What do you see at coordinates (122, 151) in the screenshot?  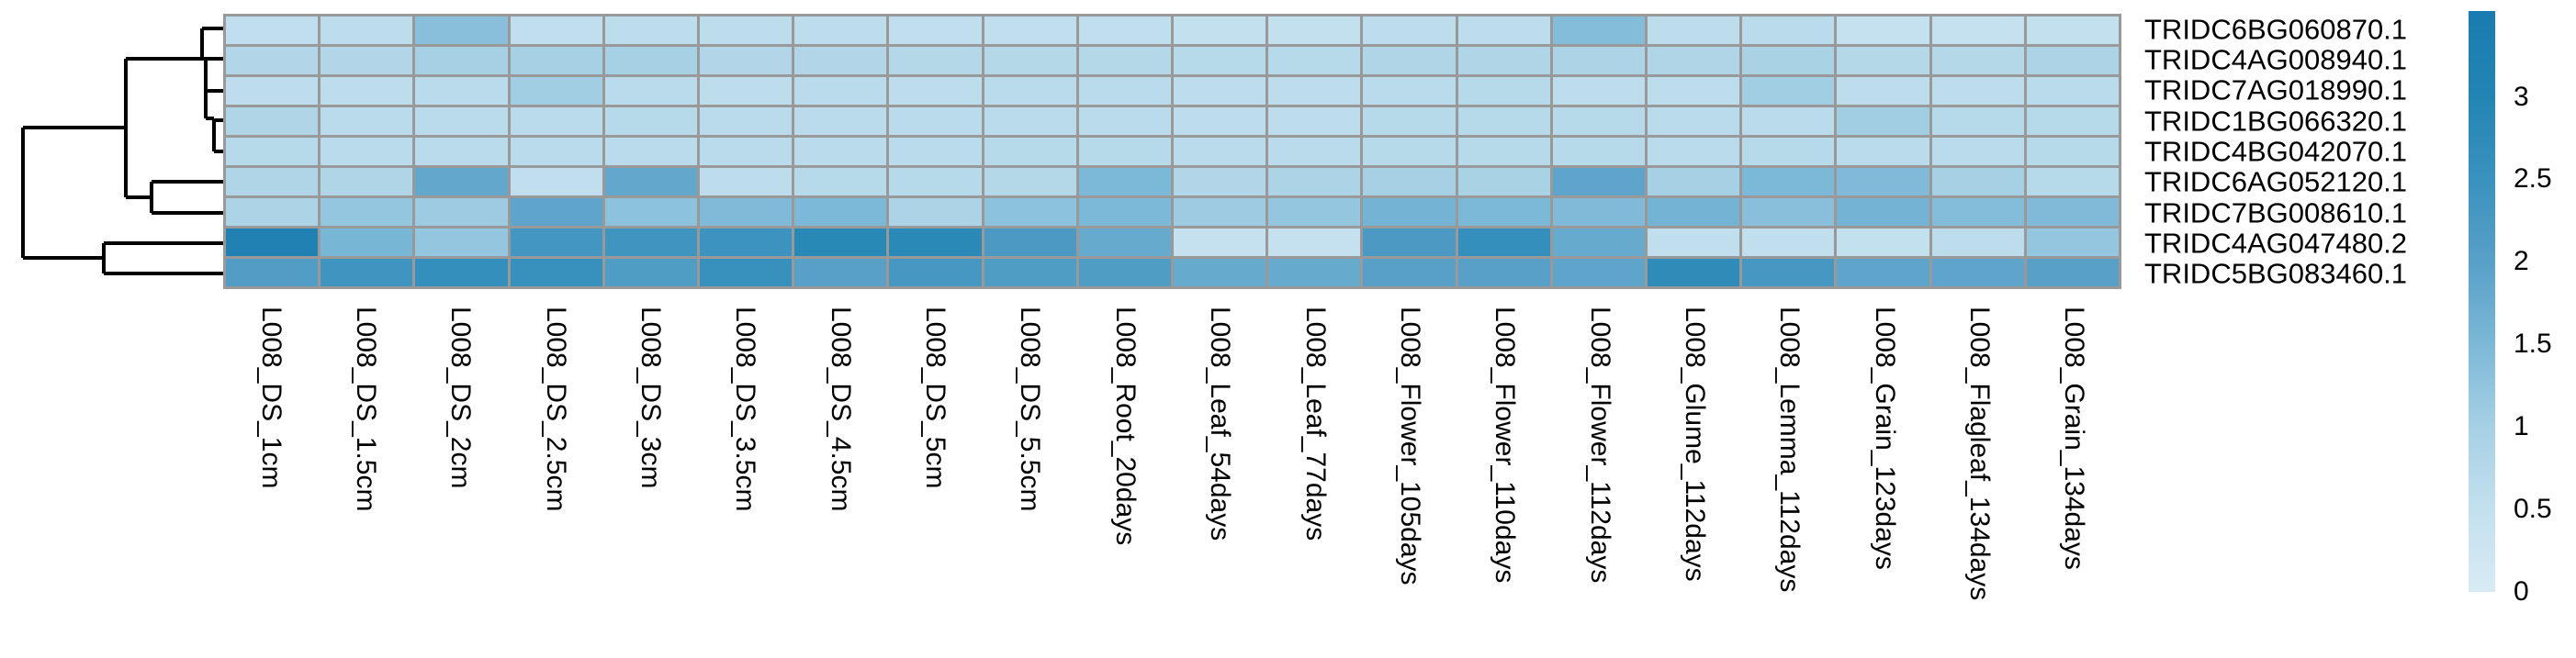 I see `row-dendrogram` at bounding box center [122, 151].